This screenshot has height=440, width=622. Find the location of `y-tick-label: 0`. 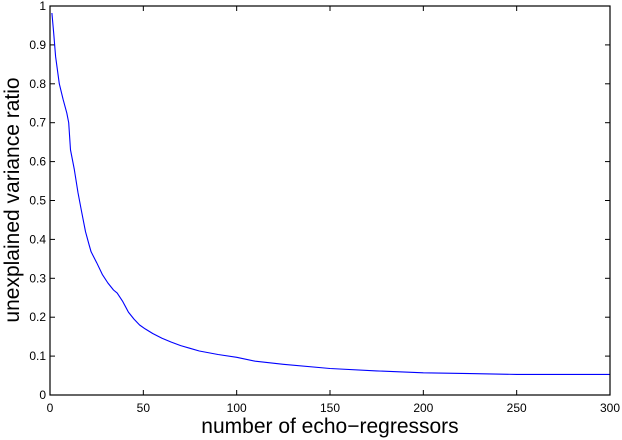

y-tick-label: 0 is located at coordinates (42, 395).